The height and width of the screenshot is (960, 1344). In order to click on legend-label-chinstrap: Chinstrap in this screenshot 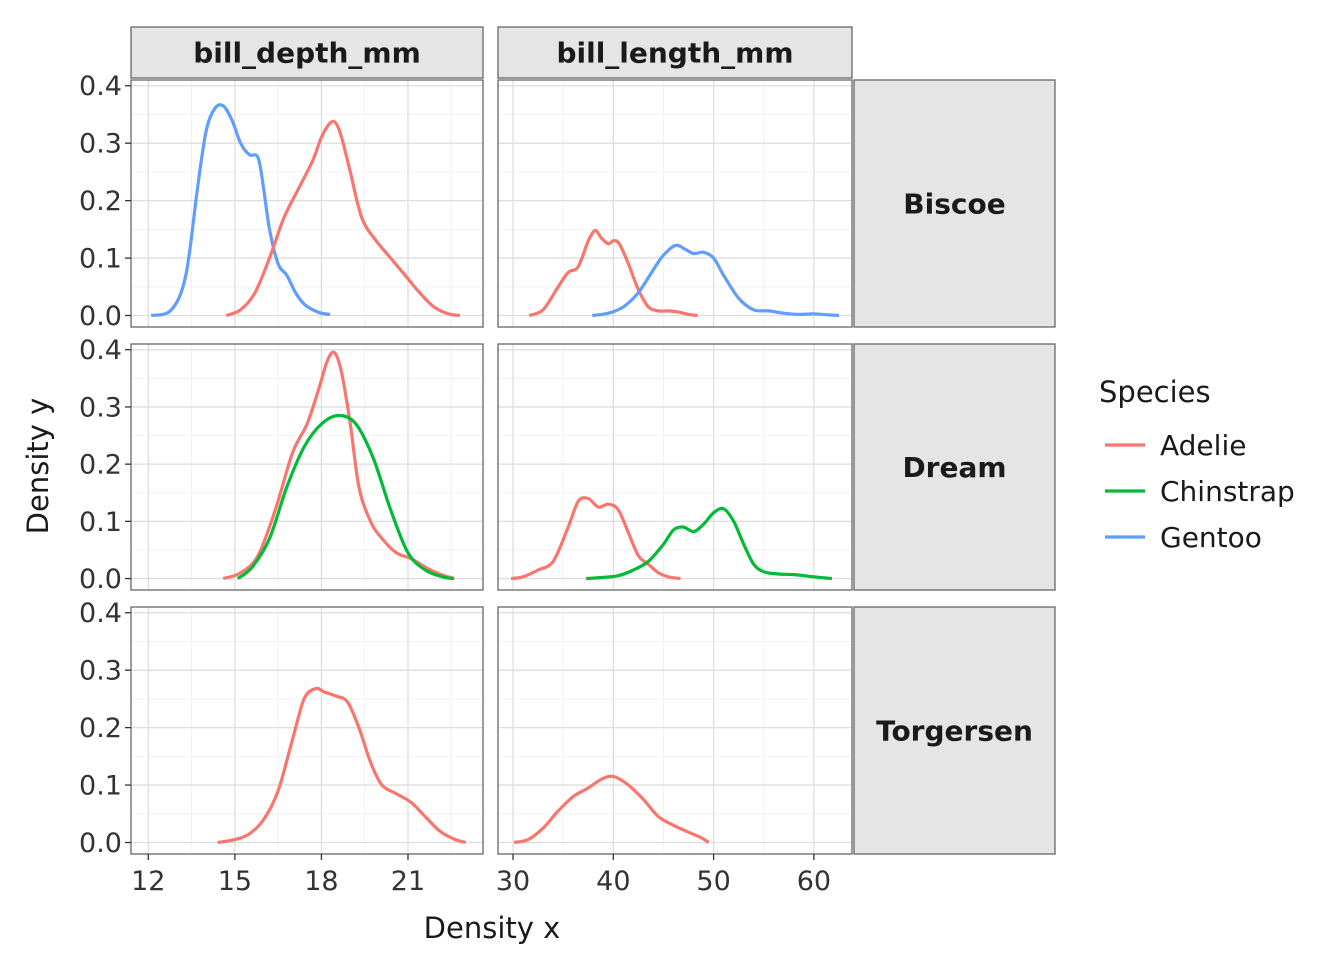, I will do `click(1227, 491)`.